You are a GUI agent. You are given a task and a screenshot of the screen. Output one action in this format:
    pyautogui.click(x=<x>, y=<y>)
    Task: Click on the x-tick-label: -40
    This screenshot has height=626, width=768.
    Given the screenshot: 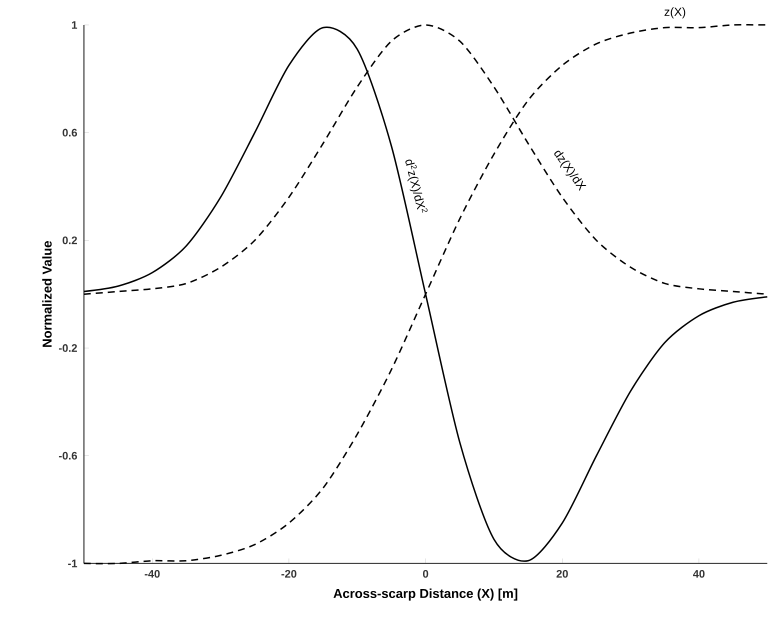 What is the action you would take?
    pyautogui.click(x=152, y=574)
    